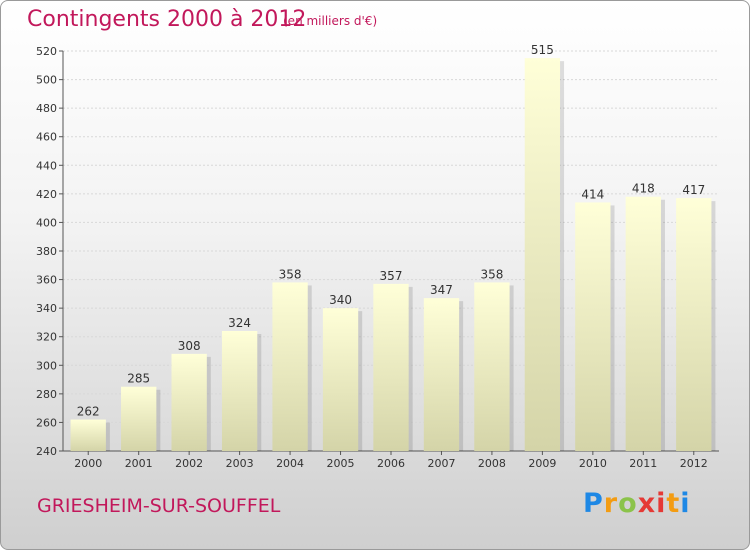 The image size is (750, 550). I want to click on value-label: 417, so click(693, 190).